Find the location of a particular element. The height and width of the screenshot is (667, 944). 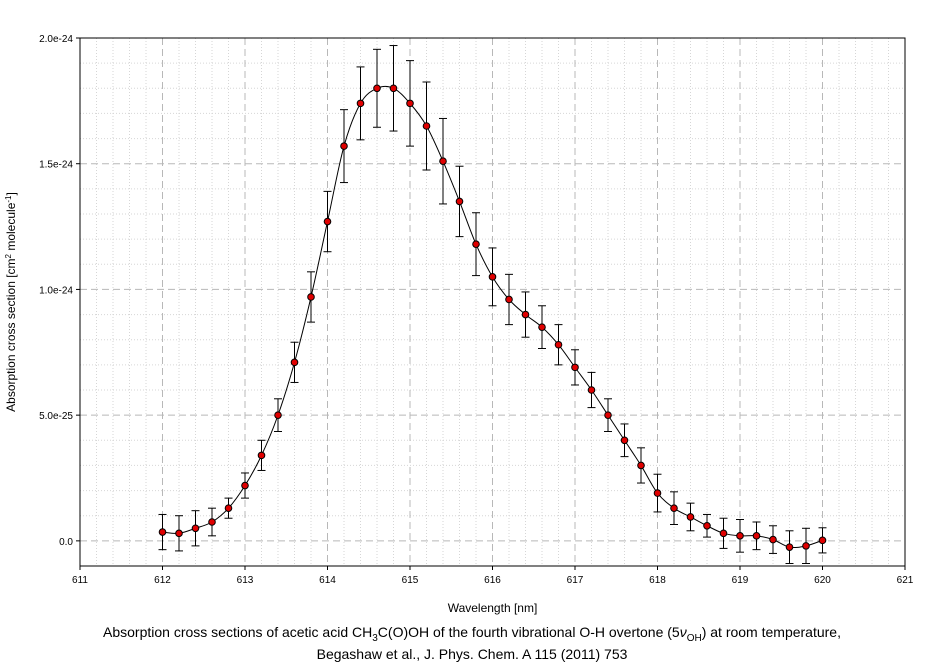

y-tick-label: 0.0 is located at coordinates (66, 542).